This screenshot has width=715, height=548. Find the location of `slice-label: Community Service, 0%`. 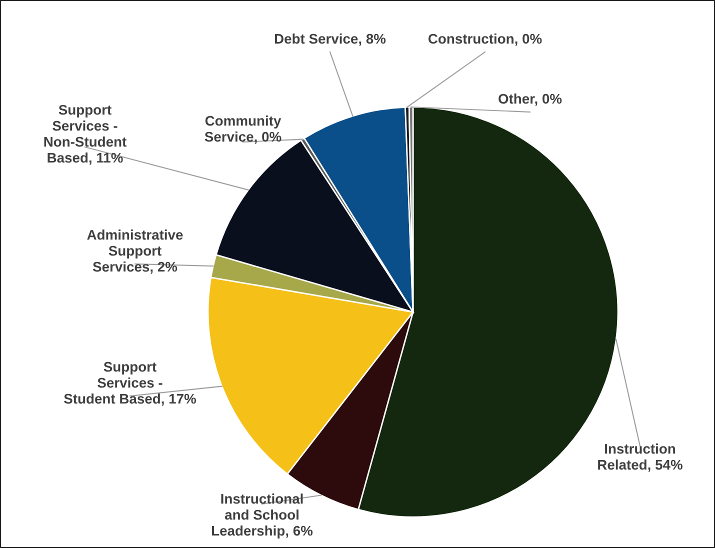

slice-label: Community Service, 0% is located at coordinates (243, 130).